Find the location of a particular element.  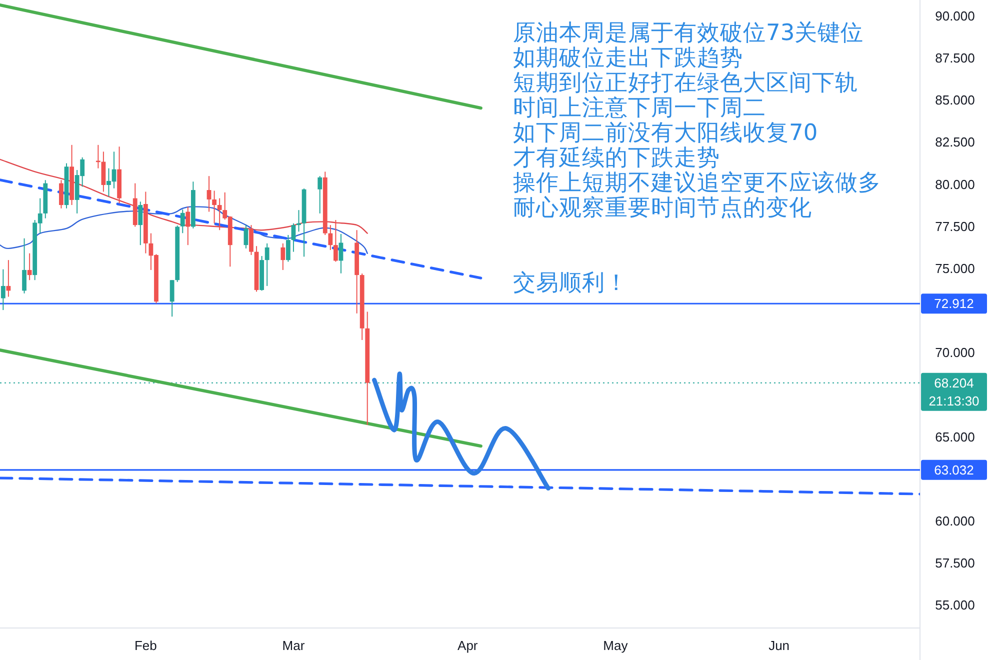

price-label: 63.032 is located at coordinates (954, 470).